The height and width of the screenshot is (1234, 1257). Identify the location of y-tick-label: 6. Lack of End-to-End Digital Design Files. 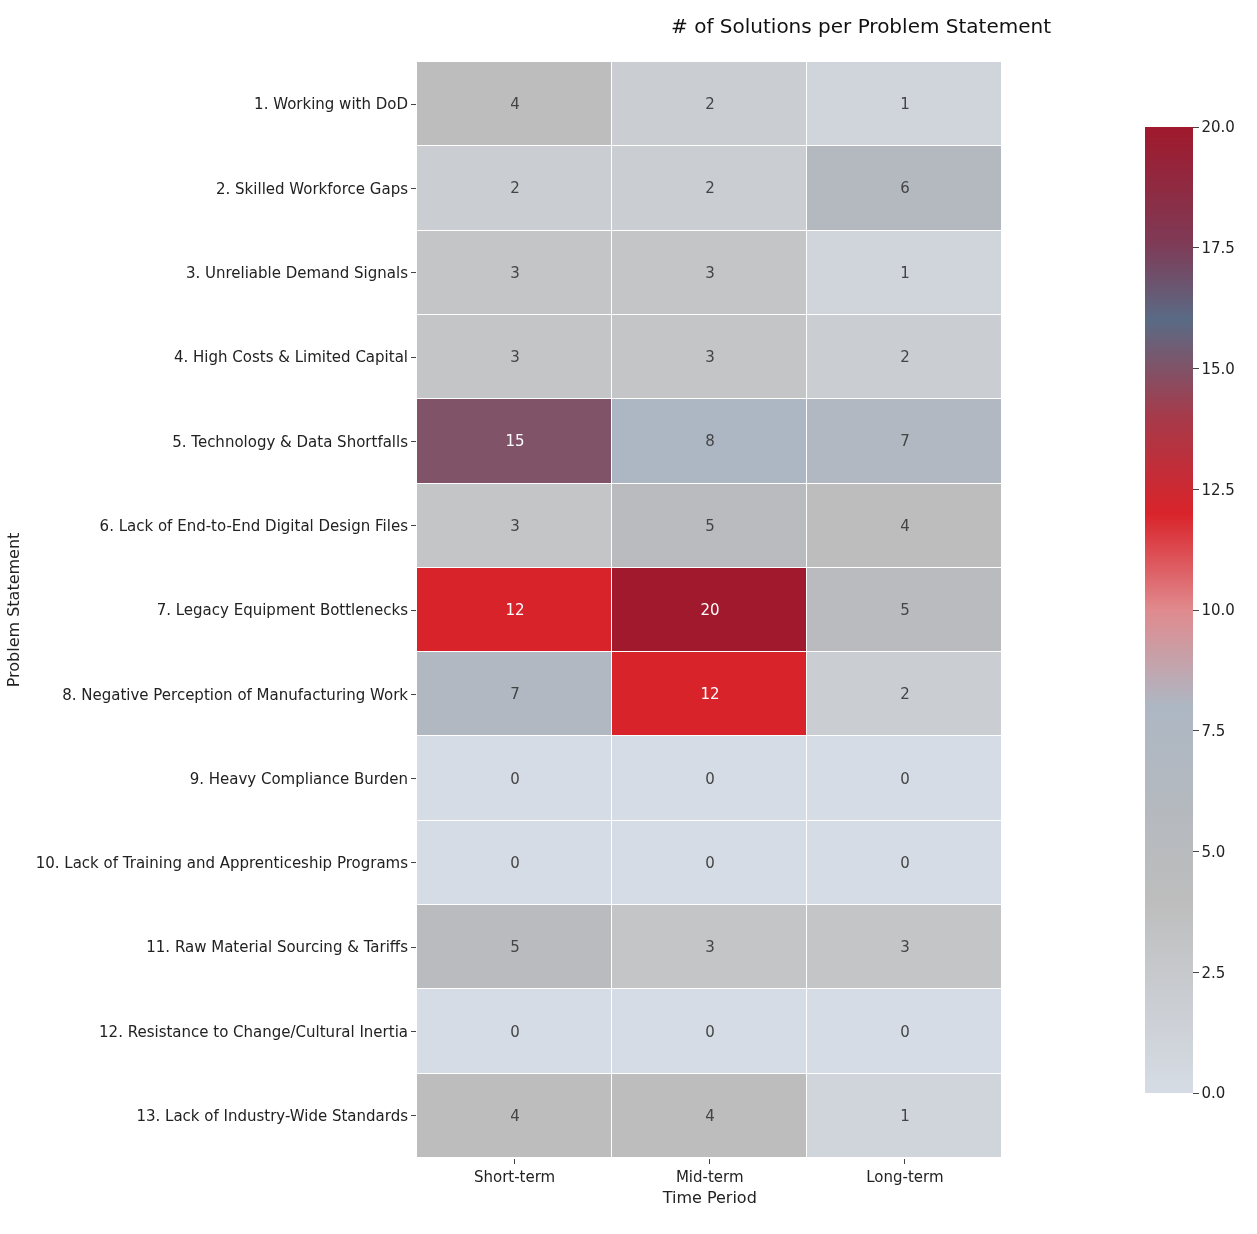
(254, 525).